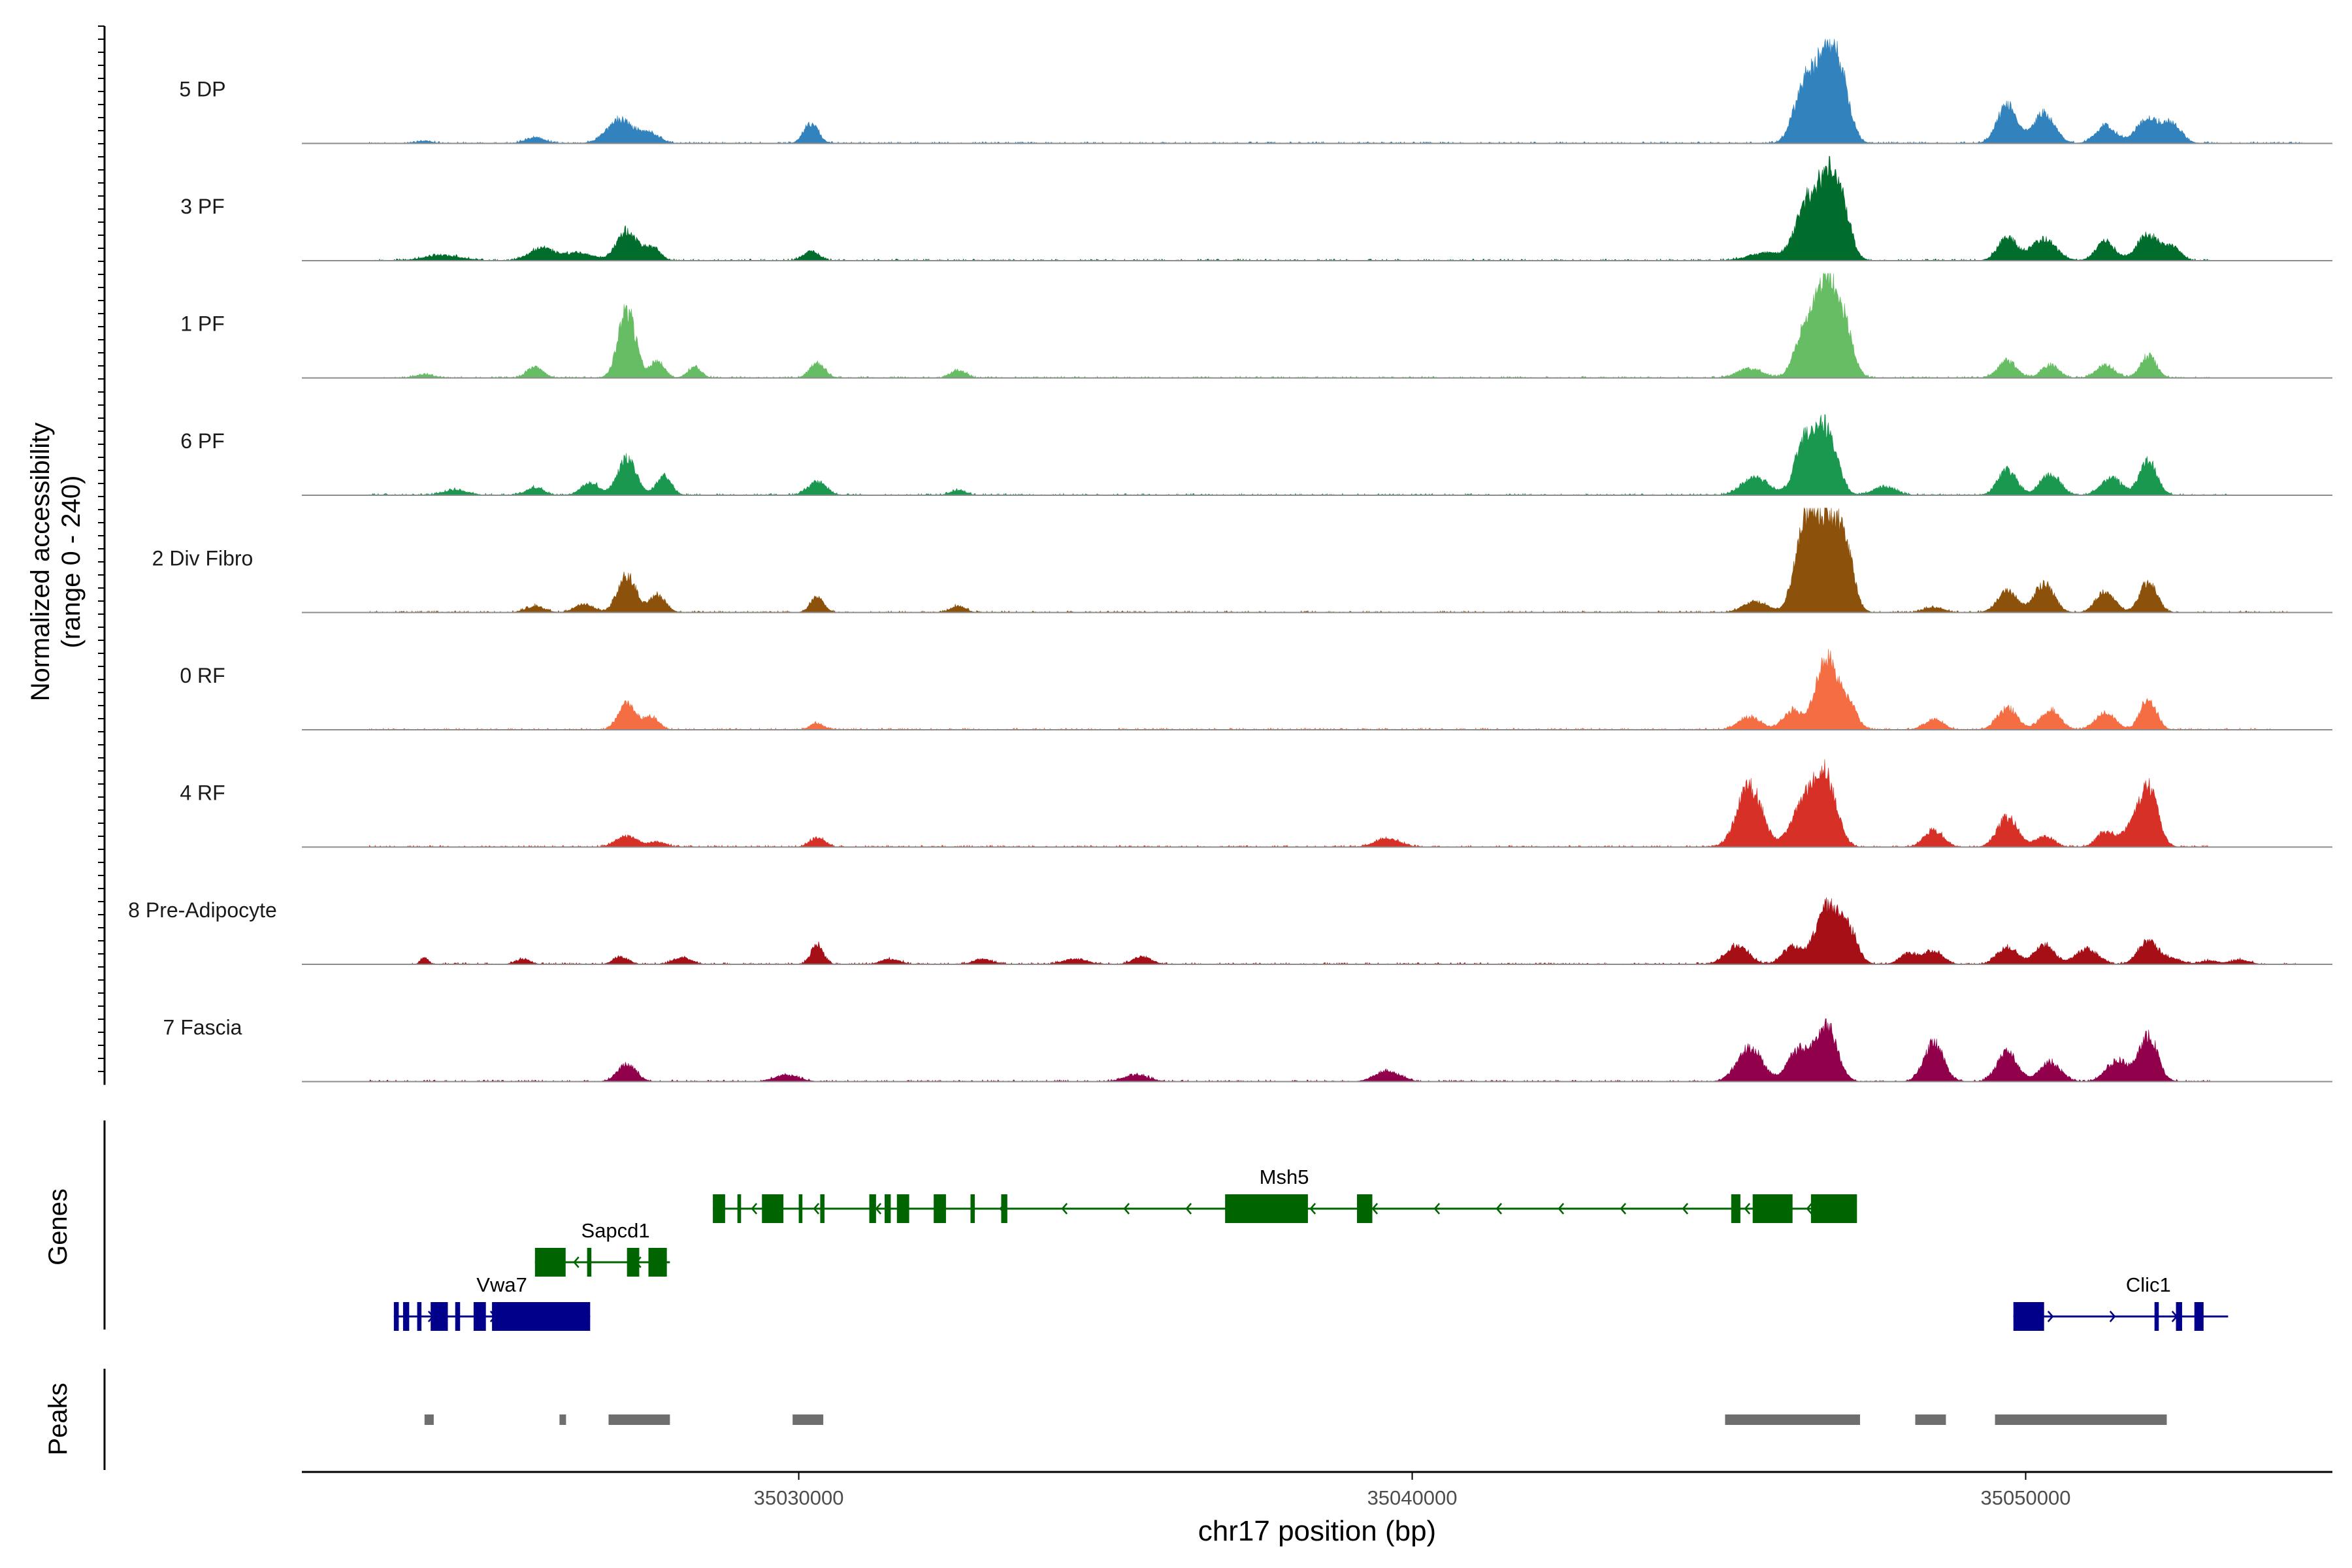 The width and height of the screenshot is (2352, 1568). I want to click on y-axis-label: Normalized accessibility, so click(40, 562).